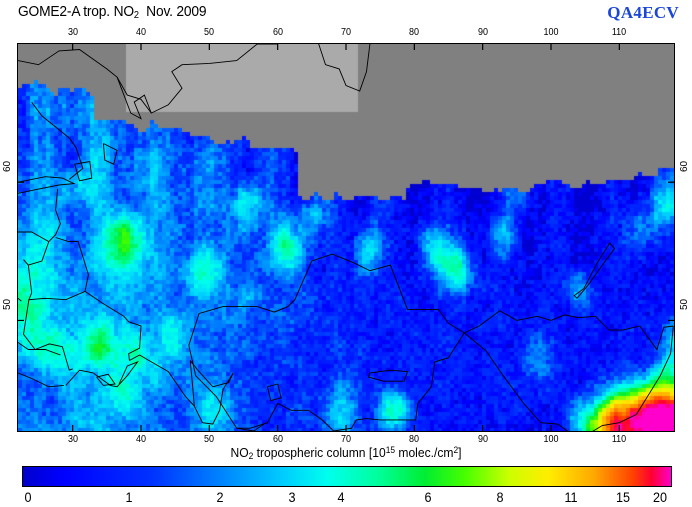 The image size is (692, 507). What do you see at coordinates (500, 497) in the screenshot?
I see `colorbar-tick-8: 8` at bounding box center [500, 497].